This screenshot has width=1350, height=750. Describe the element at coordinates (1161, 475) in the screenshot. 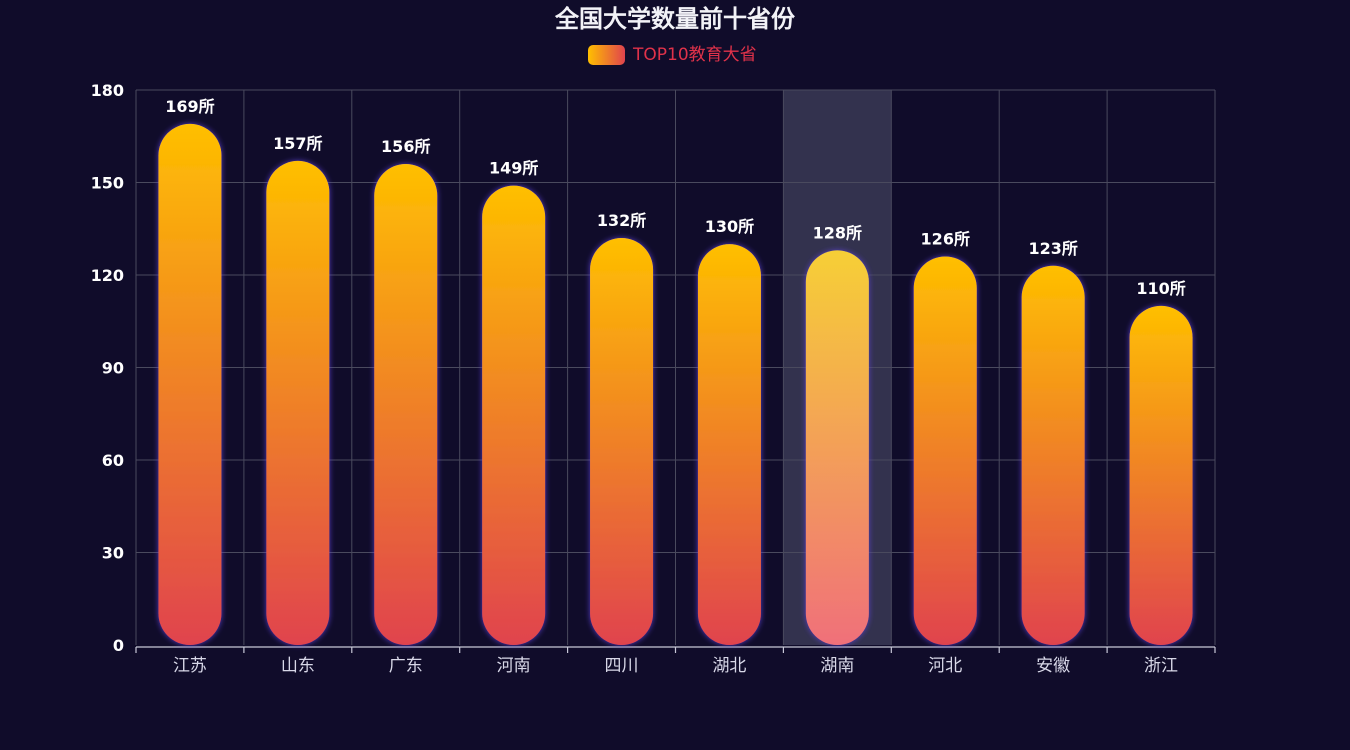

I see `bar-浙江` at that location.